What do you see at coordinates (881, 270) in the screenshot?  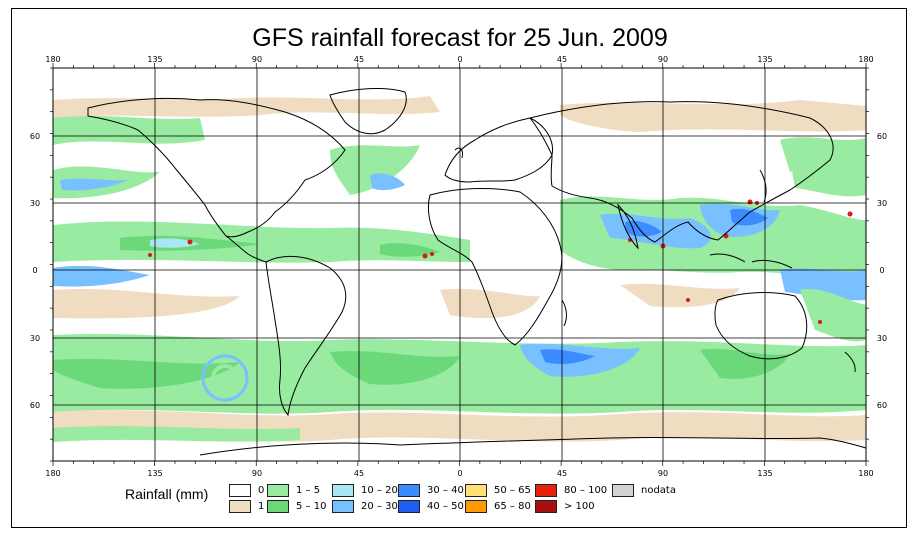 I see `lat-label-right: 0` at bounding box center [881, 270].